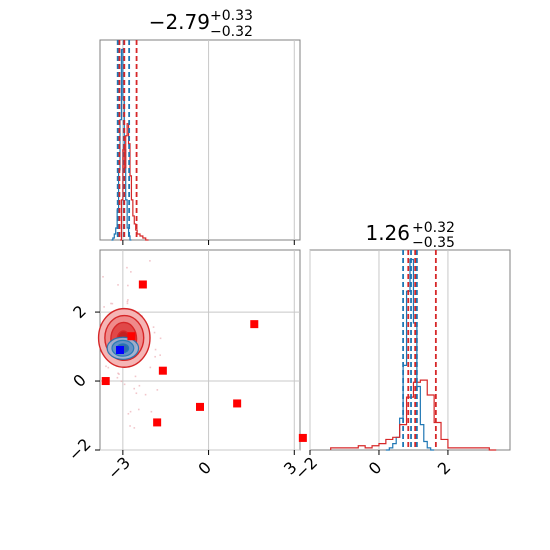 This screenshot has width=550, height=550. What do you see at coordinates (231, 32) in the screenshot?
I see `panel-title-minus: −0.32` at bounding box center [231, 32].